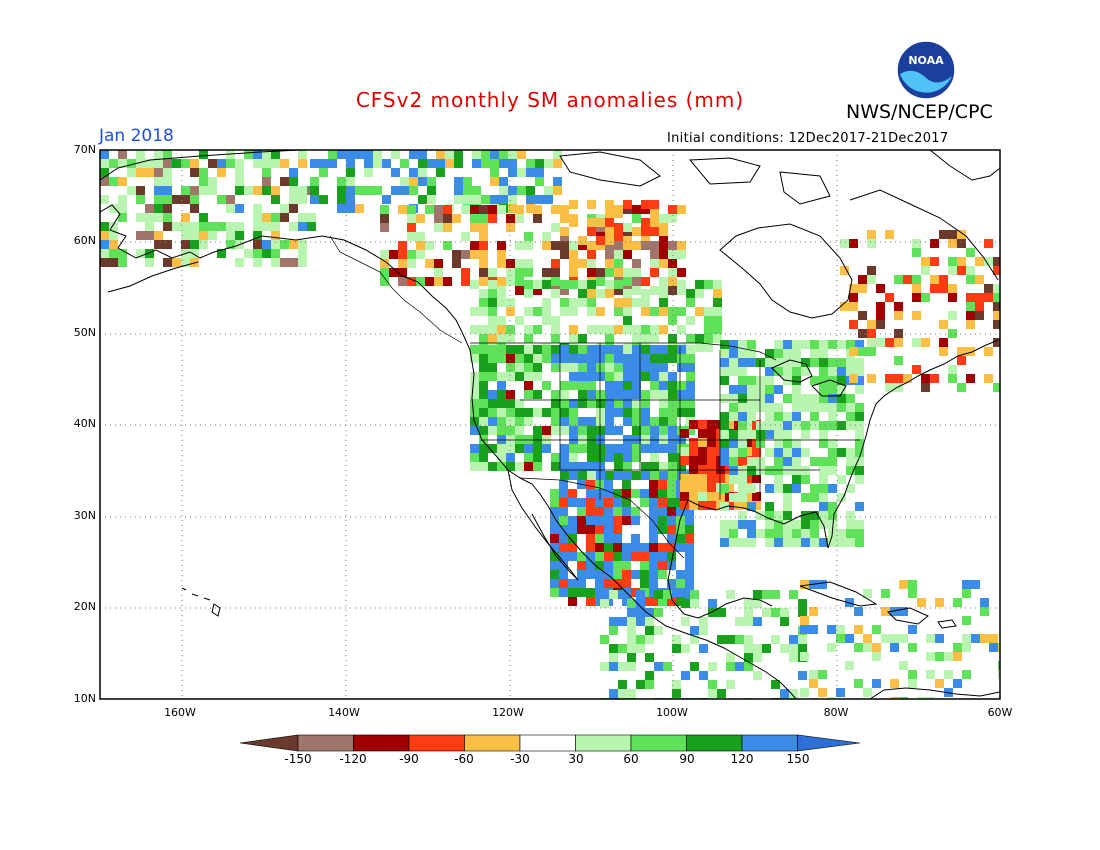 The height and width of the screenshot is (850, 1100). I want to click on colorbar-box, so click(603, 743).